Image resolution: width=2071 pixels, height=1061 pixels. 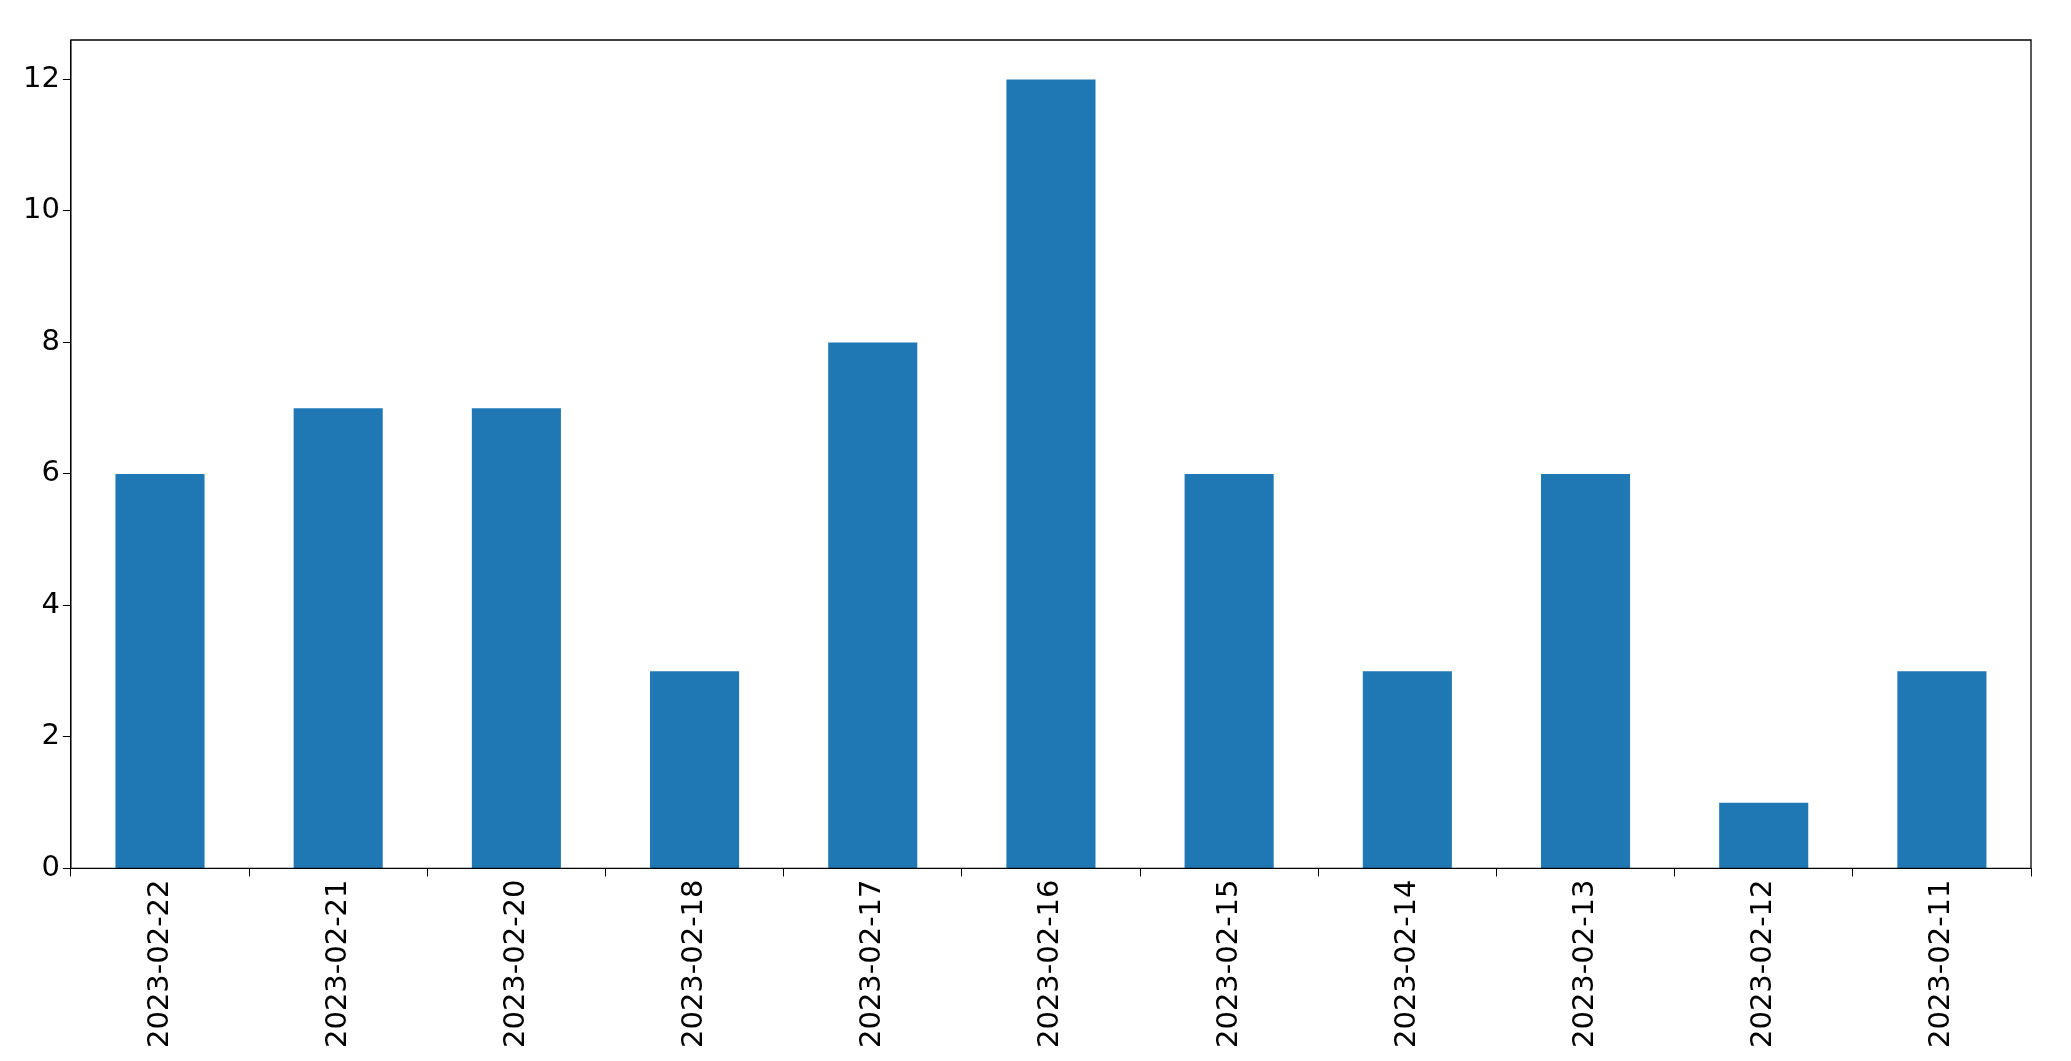 What do you see at coordinates (50, 339) in the screenshot?
I see `y-tick-label: 8` at bounding box center [50, 339].